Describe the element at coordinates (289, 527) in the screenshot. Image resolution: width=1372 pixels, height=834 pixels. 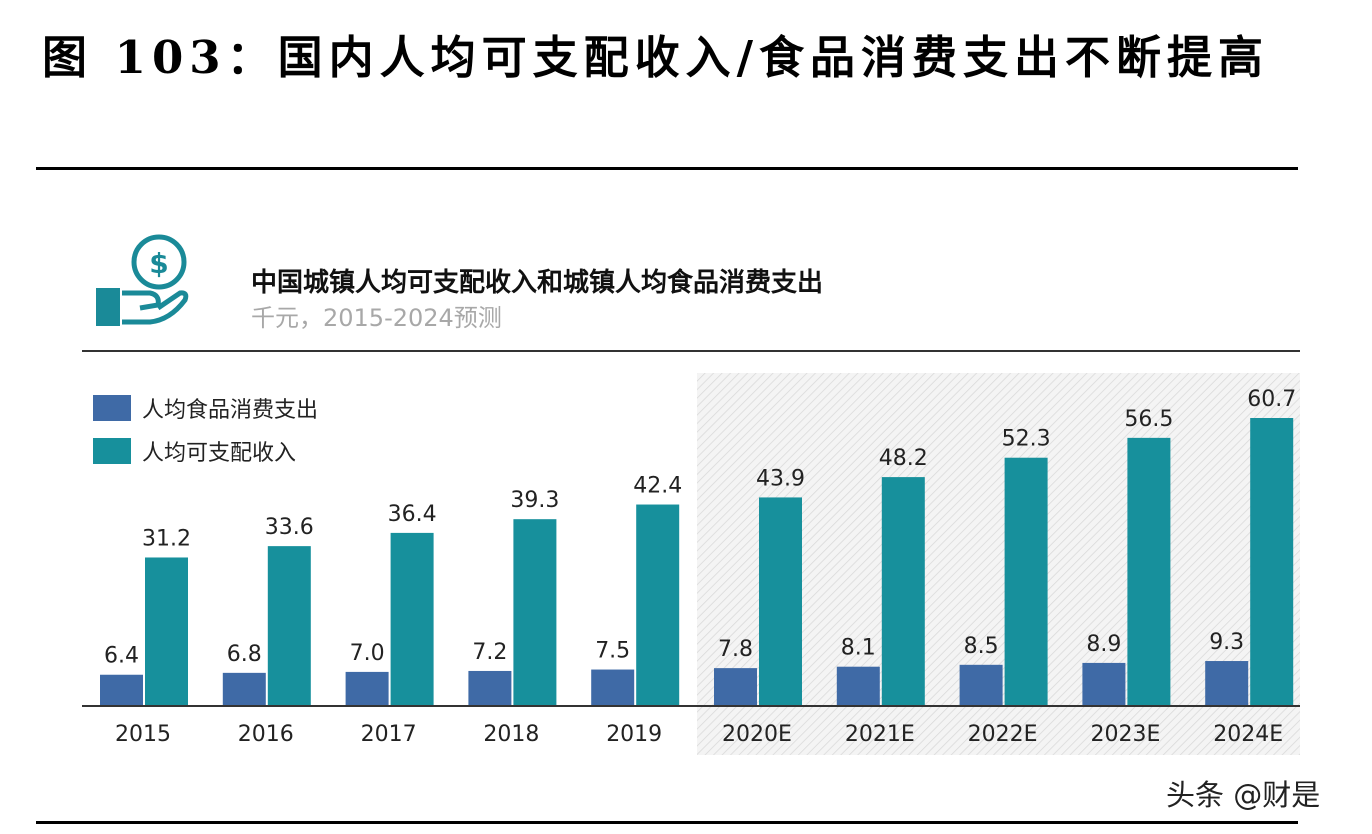
I see `data-label-income: 33.6` at that location.